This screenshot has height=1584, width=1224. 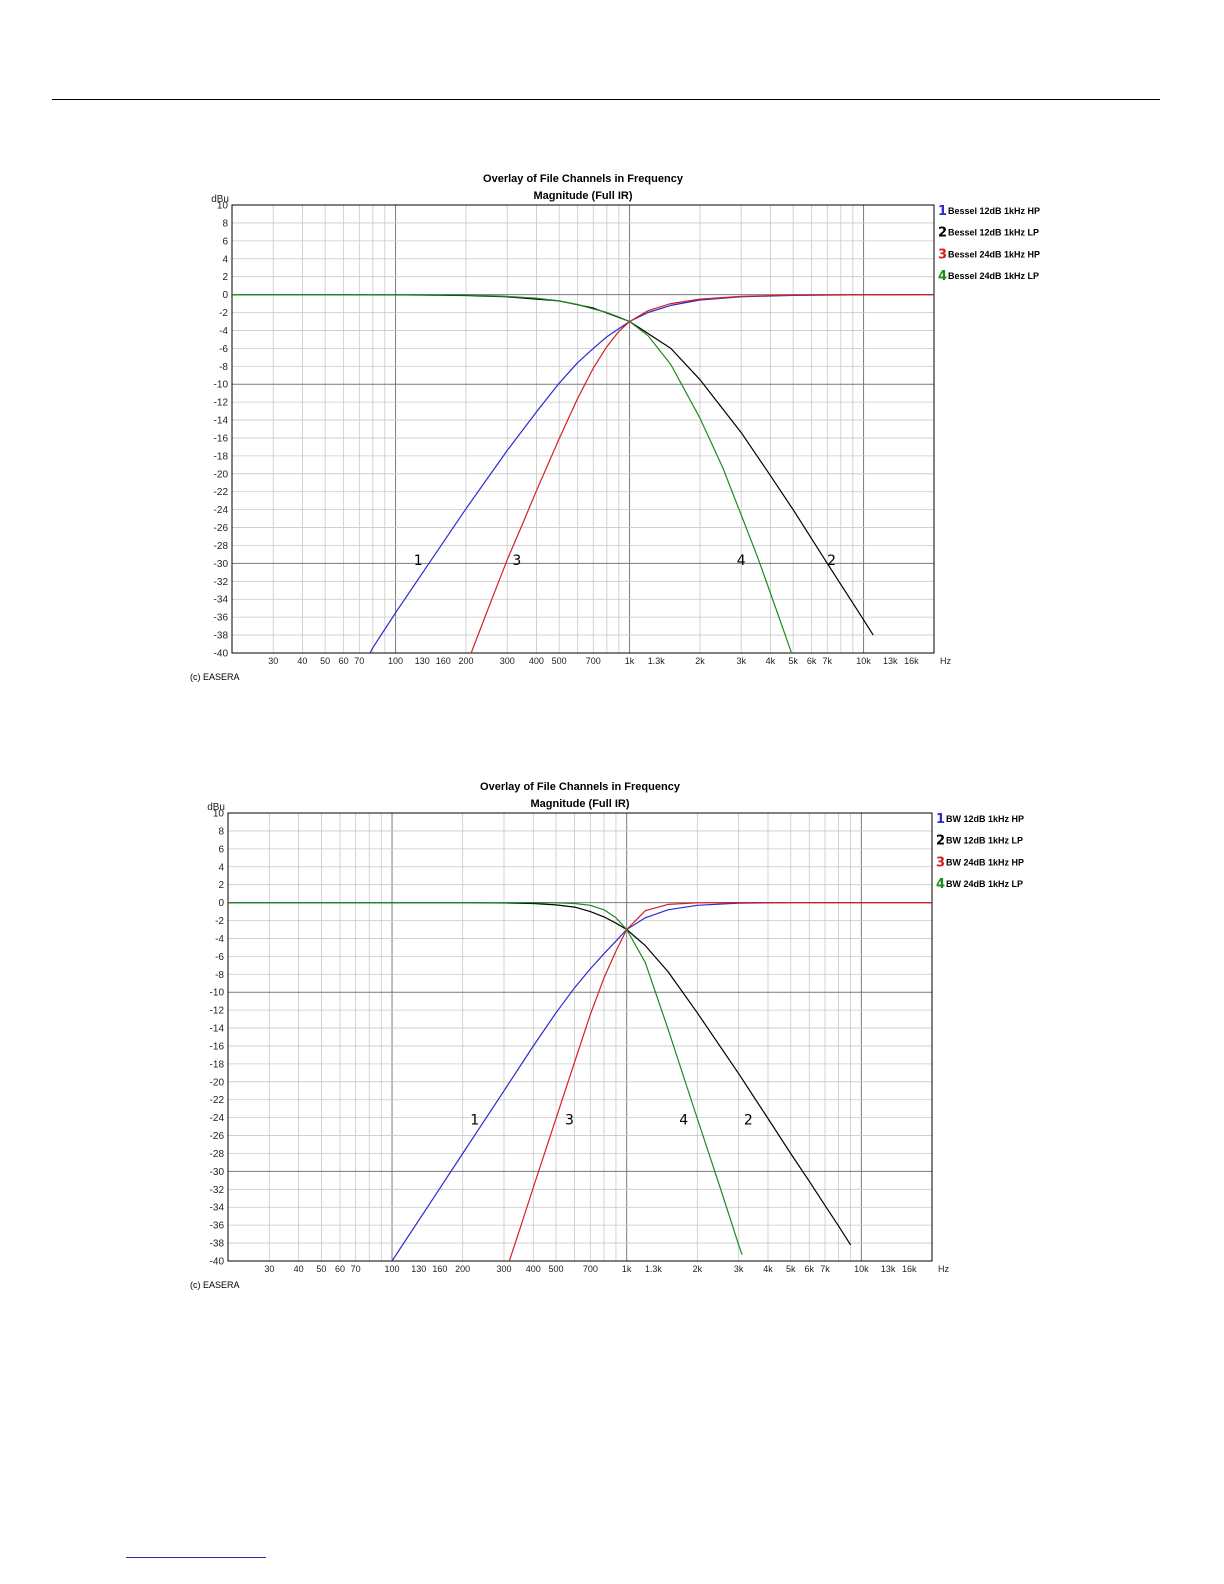 What do you see at coordinates (273, 661) in the screenshot?
I see `x-tick-label: 30` at bounding box center [273, 661].